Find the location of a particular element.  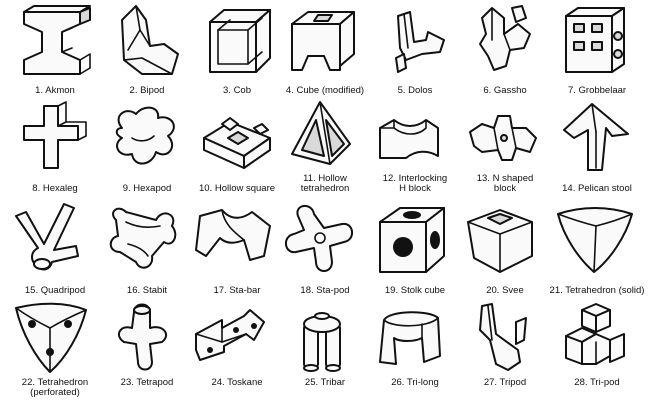

stolk-cube-icon is located at coordinates (412, 240).